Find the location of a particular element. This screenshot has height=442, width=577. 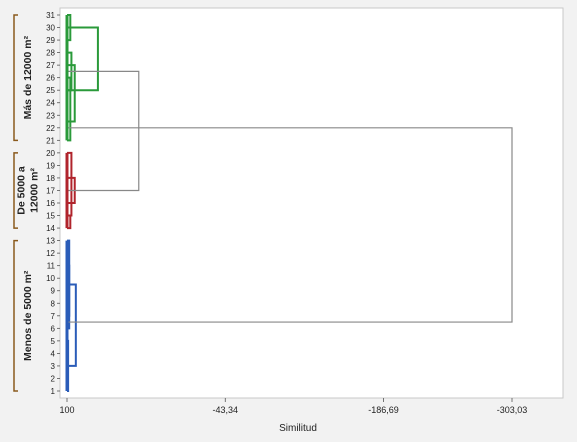

y-tick-label-21: 21 is located at coordinates (50, 140).